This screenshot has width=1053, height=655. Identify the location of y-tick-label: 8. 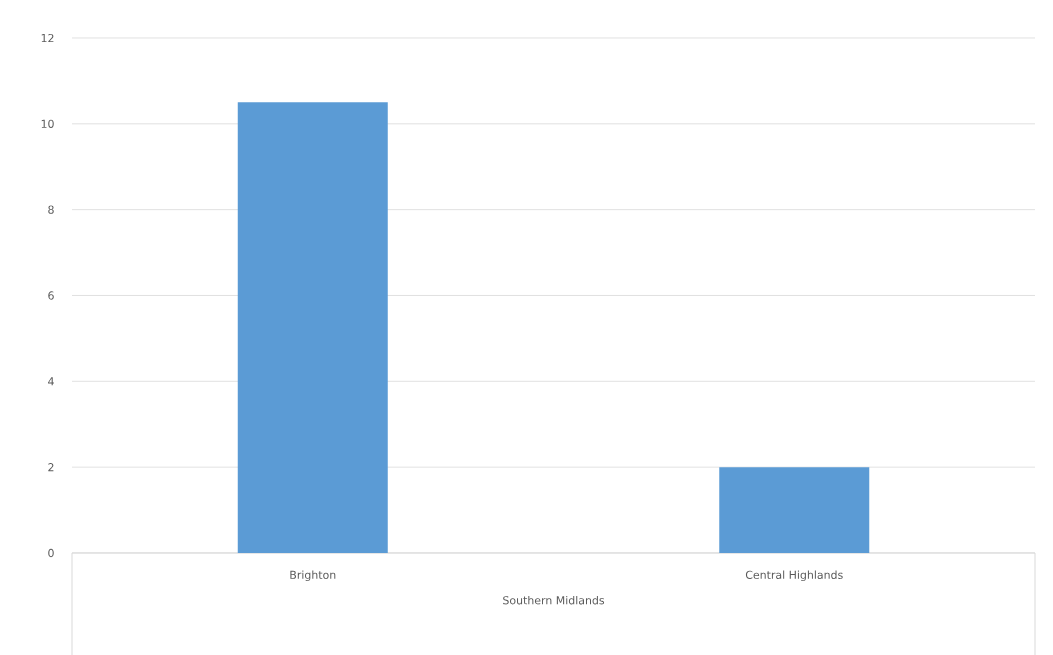
(51, 209).